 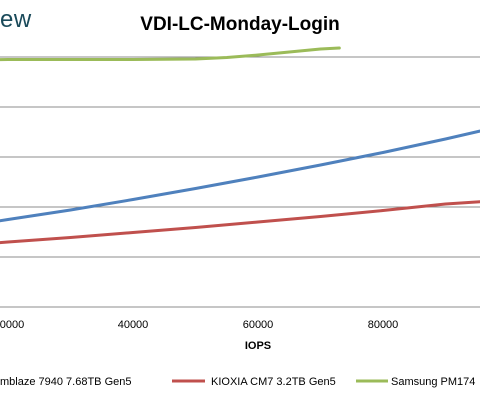 What do you see at coordinates (273, 382) in the screenshot?
I see `legend-label-1: KIOXIA CM7 3.2TB Gen5` at bounding box center [273, 382].